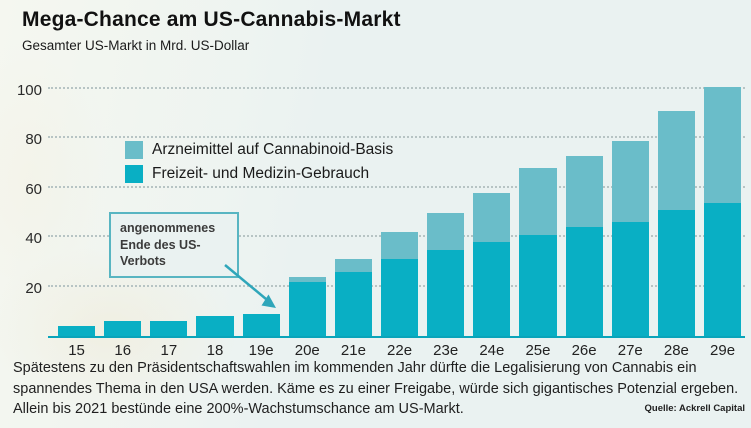 The width and height of the screenshot is (751, 428). I want to click on x-axis-label: 16, so click(123, 350).